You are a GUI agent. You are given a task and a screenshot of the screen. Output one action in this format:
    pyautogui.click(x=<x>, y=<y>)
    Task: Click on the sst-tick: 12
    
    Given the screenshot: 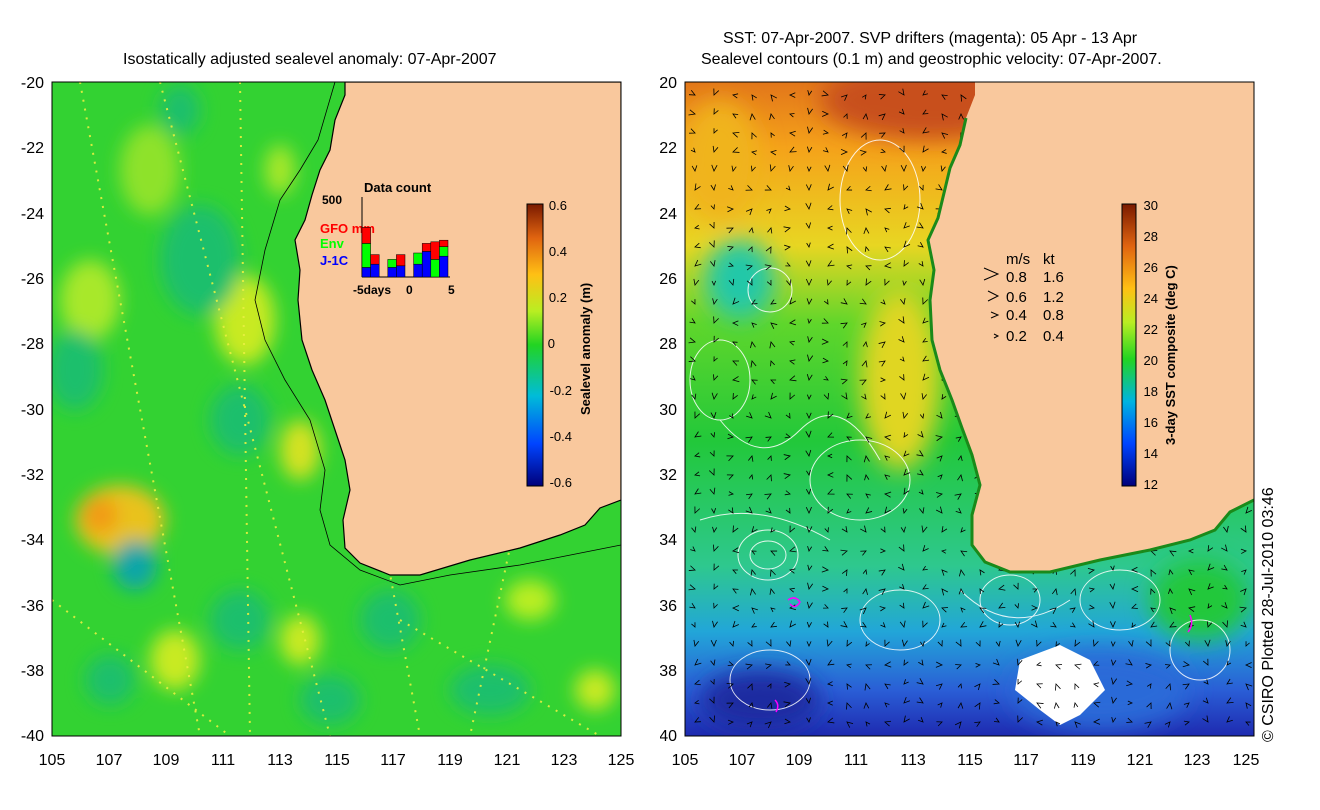 What is the action you would take?
    pyautogui.click(x=1151, y=484)
    